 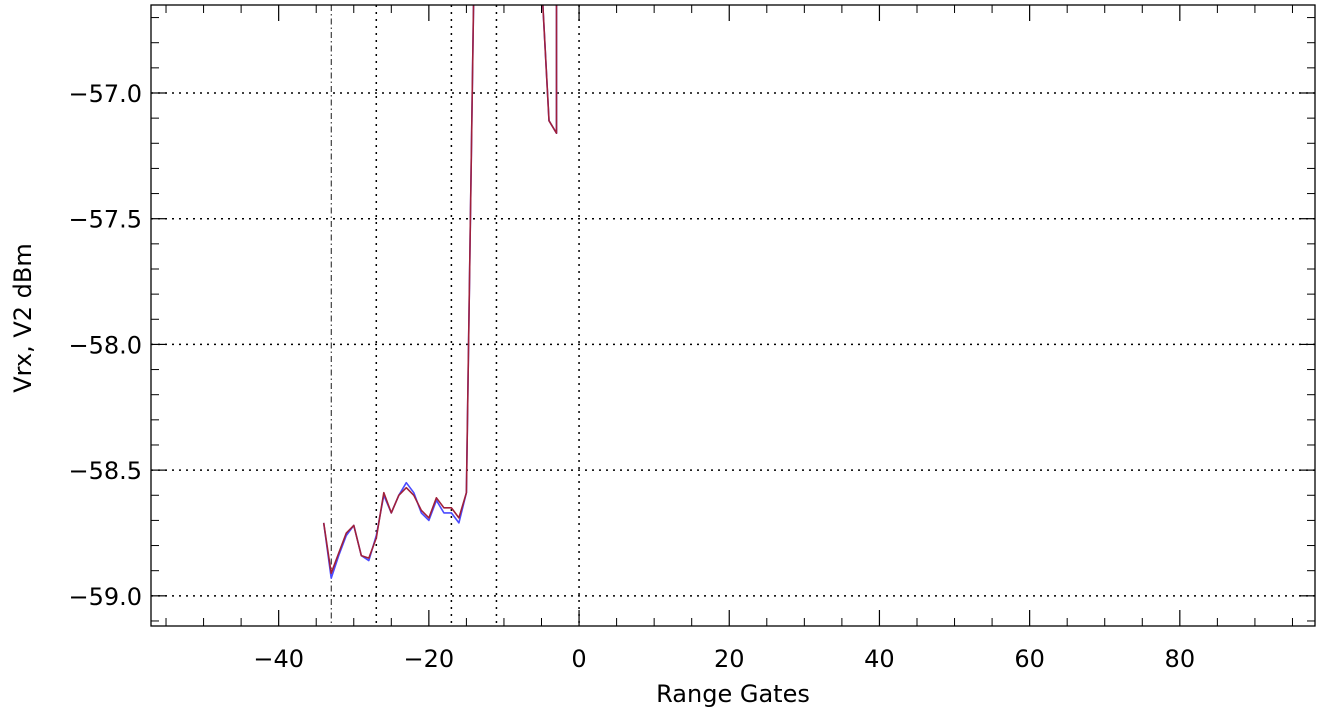 What do you see at coordinates (1180, 659) in the screenshot?
I see `x-tick-label: 80` at bounding box center [1180, 659].